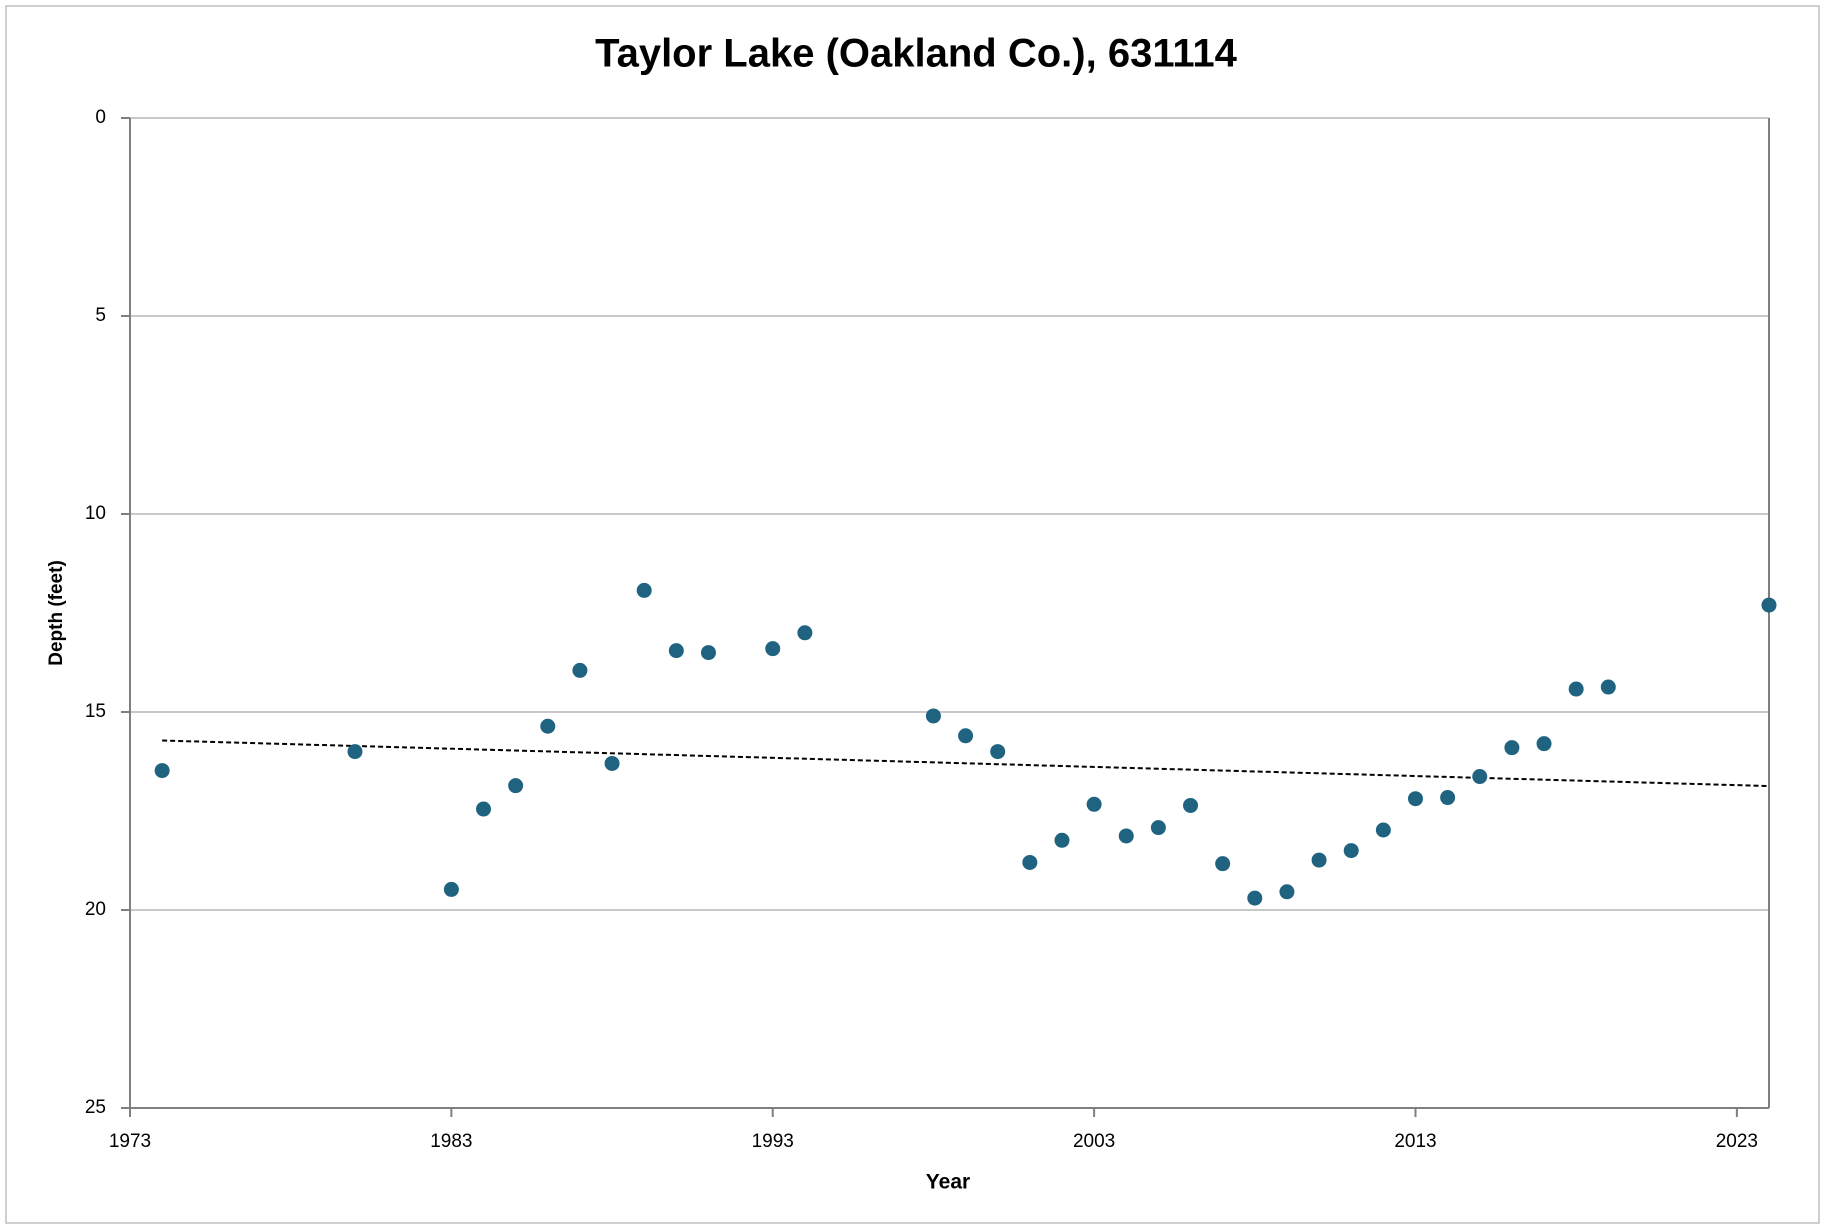 This screenshot has width=1825, height=1229. I want to click on x-tick-label: 2023, so click(1737, 1141).